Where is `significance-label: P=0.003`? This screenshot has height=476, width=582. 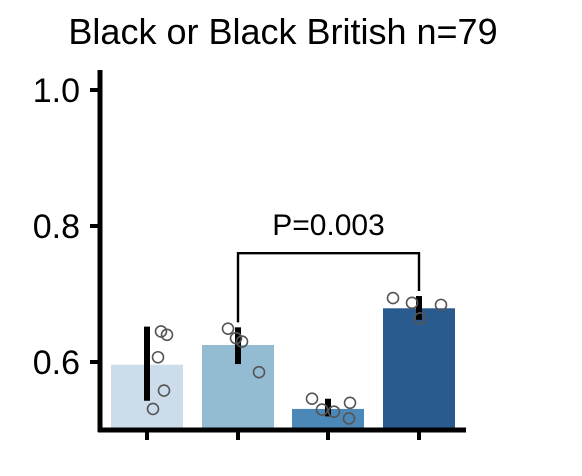 significance-label: P=0.003 is located at coordinates (328, 225).